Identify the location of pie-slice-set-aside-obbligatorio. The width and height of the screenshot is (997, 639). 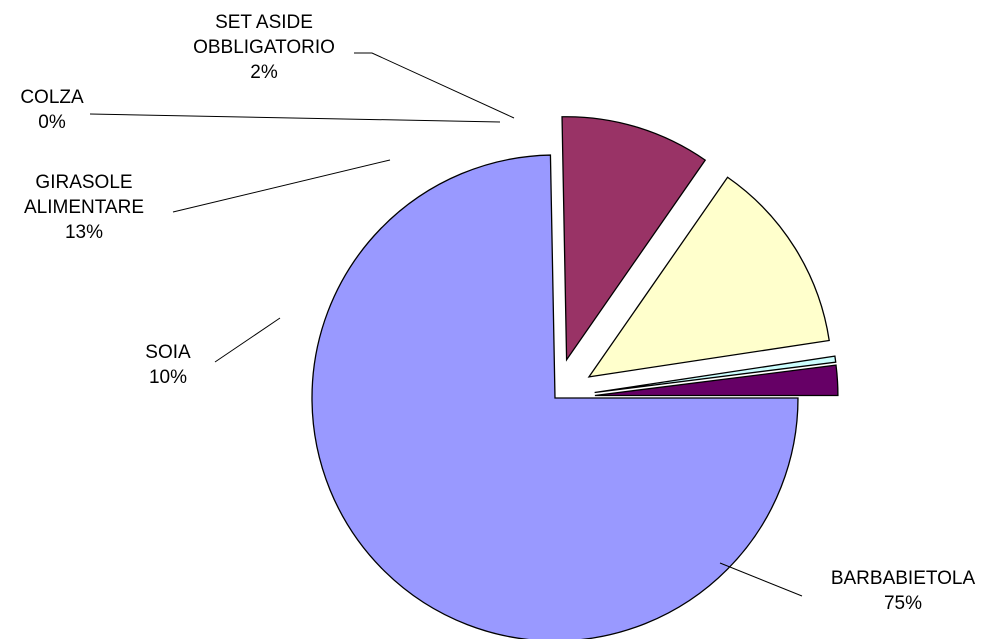
(716, 380).